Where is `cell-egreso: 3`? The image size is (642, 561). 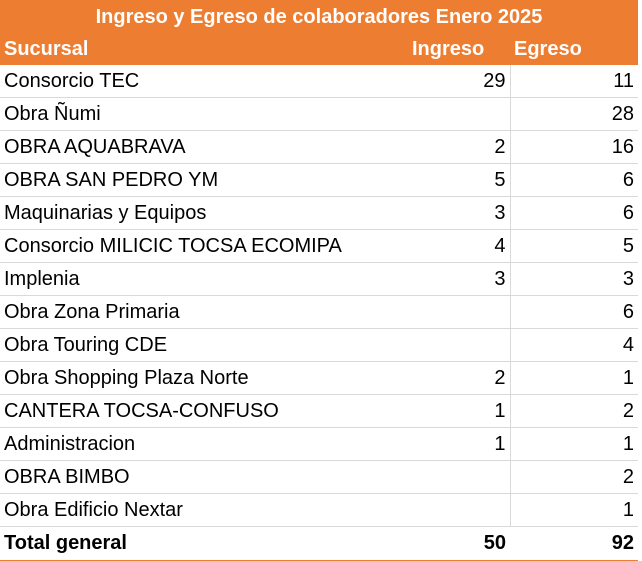 cell-egreso: 3 is located at coordinates (574, 279).